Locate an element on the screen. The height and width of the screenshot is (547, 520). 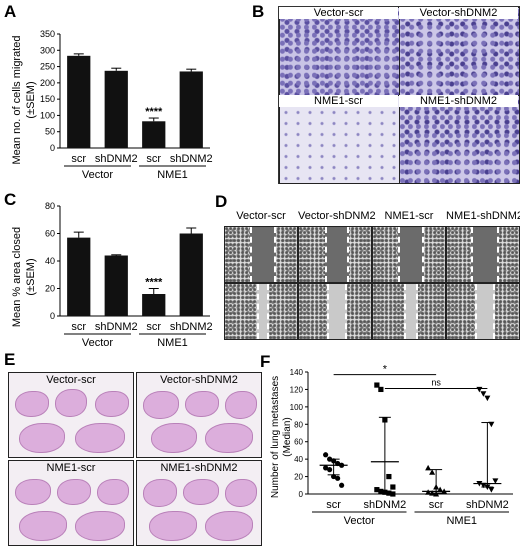
chart-f-ytick-label: 20 is located at coordinates (298, 477).